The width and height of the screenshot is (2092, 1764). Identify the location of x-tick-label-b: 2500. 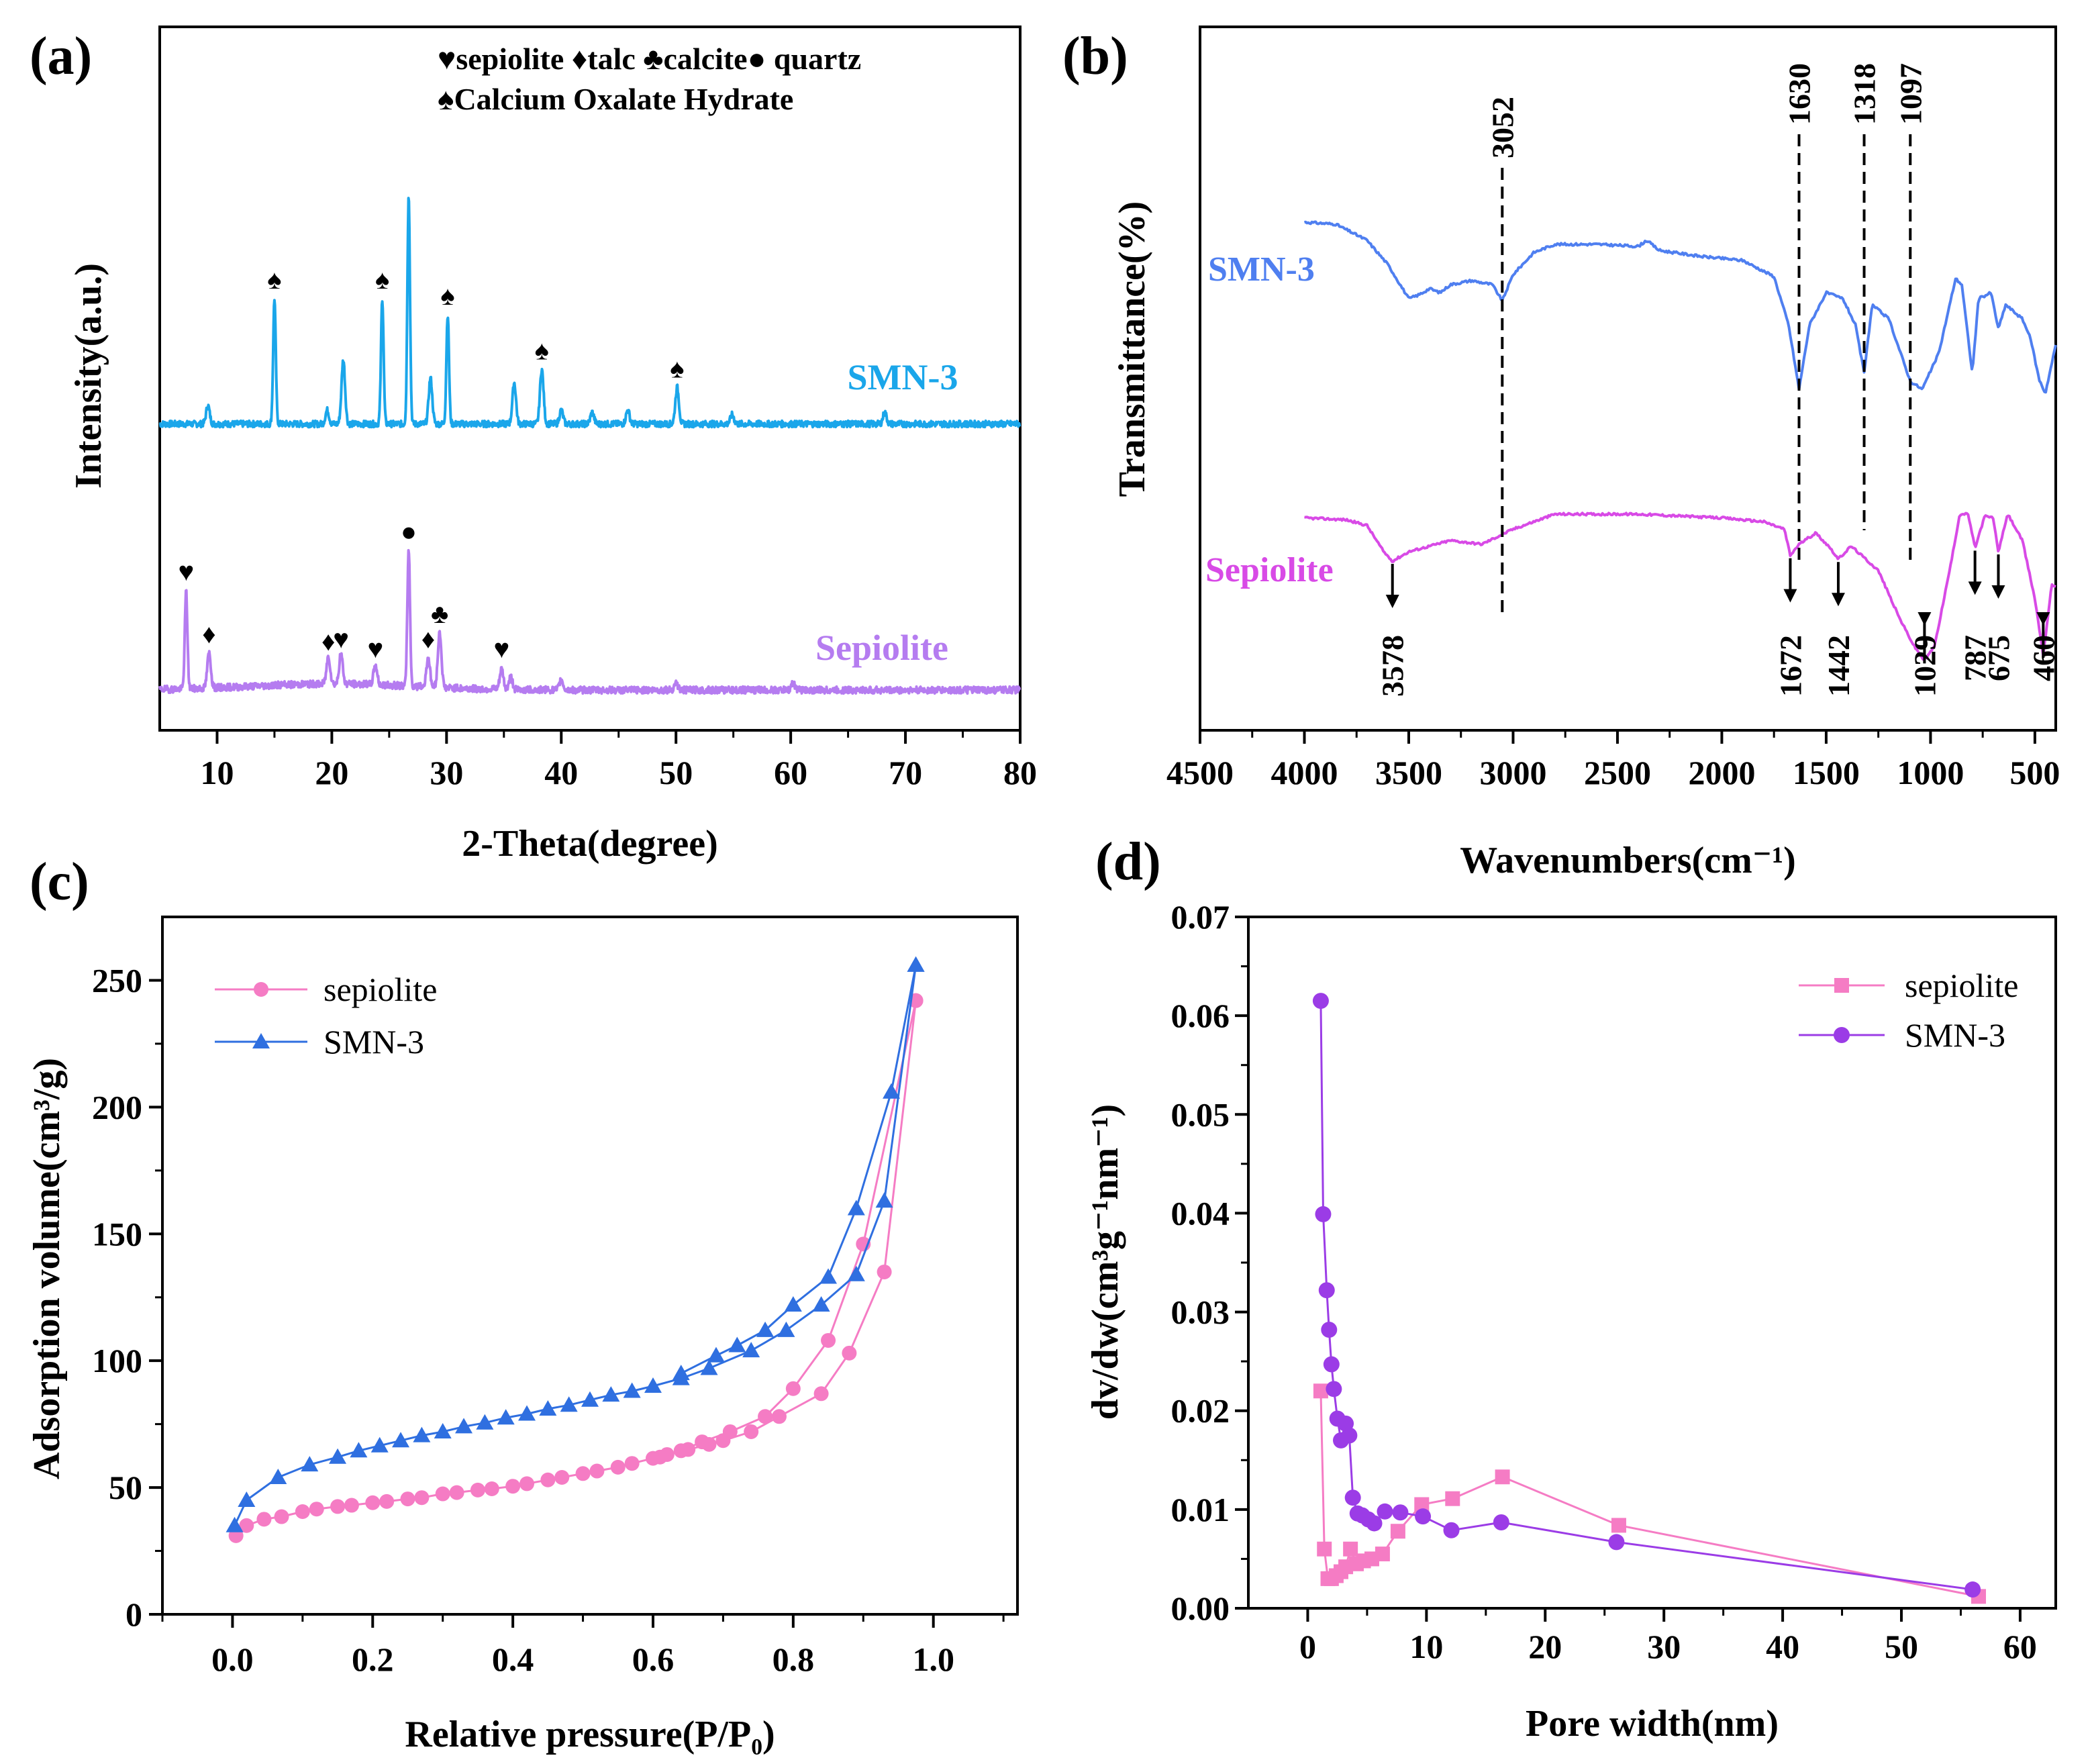
(1618, 773).